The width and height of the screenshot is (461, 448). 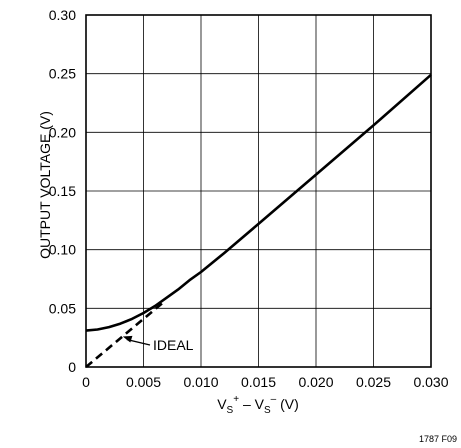 What do you see at coordinates (62, 308) in the screenshot?
I see `y-tick-label: 0.05` at bounding box center [62, 308].